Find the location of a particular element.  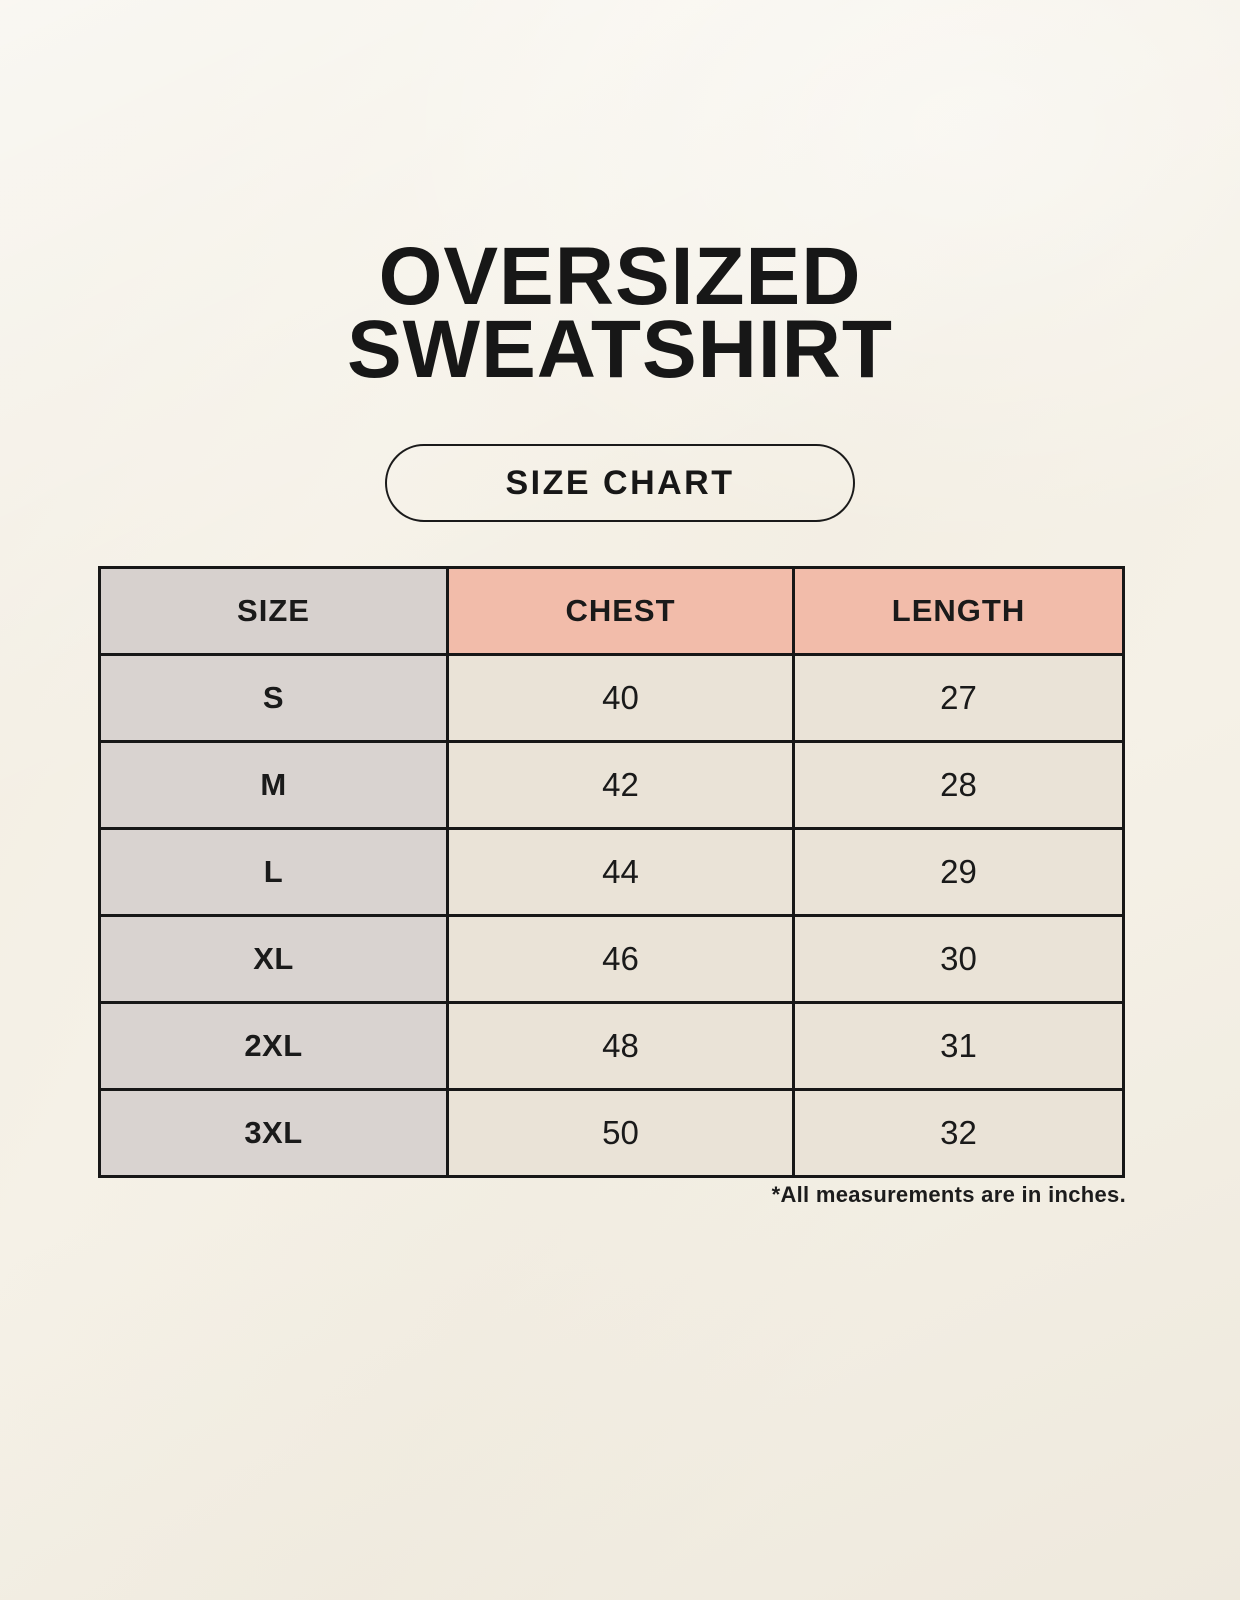

chest-value: 50 is located at coordinates (620, 1133).